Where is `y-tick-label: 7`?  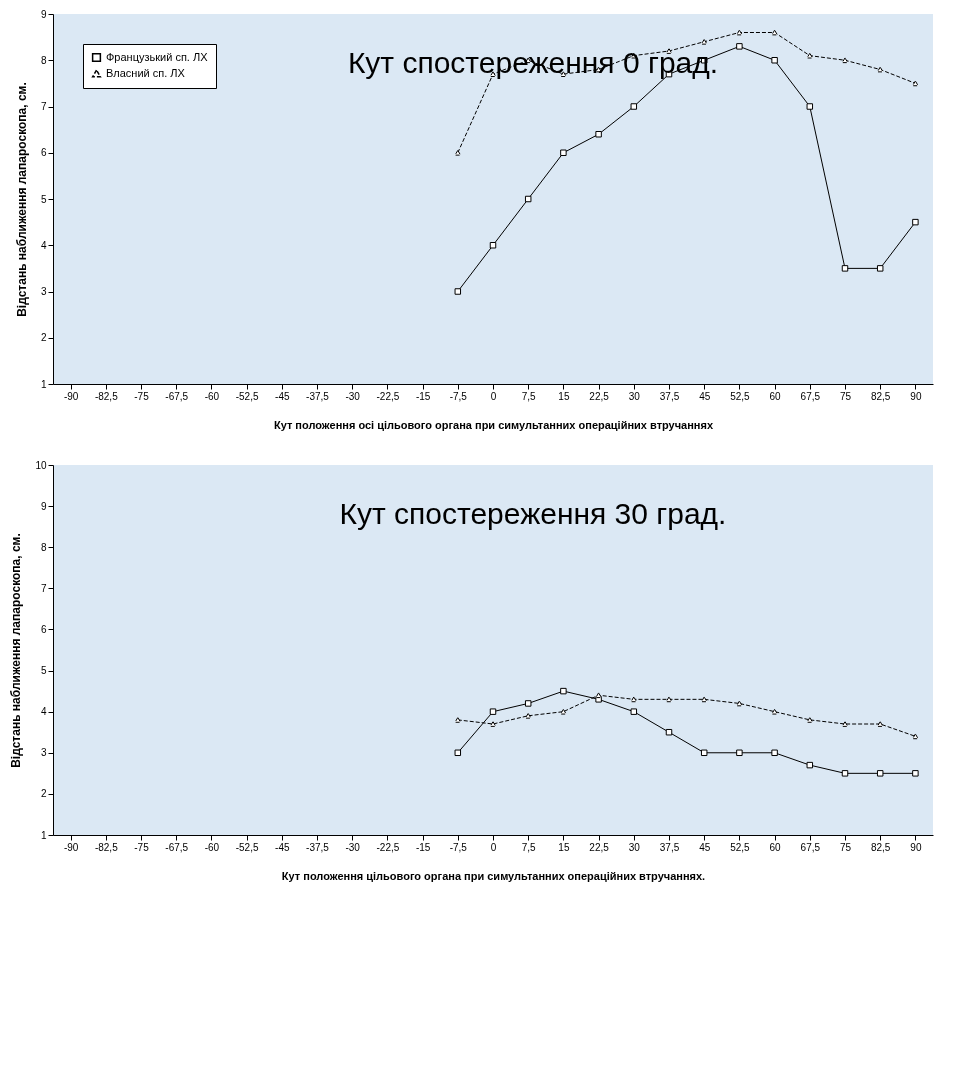 y-tick-label: 7 is located at coordinates (43, 588).